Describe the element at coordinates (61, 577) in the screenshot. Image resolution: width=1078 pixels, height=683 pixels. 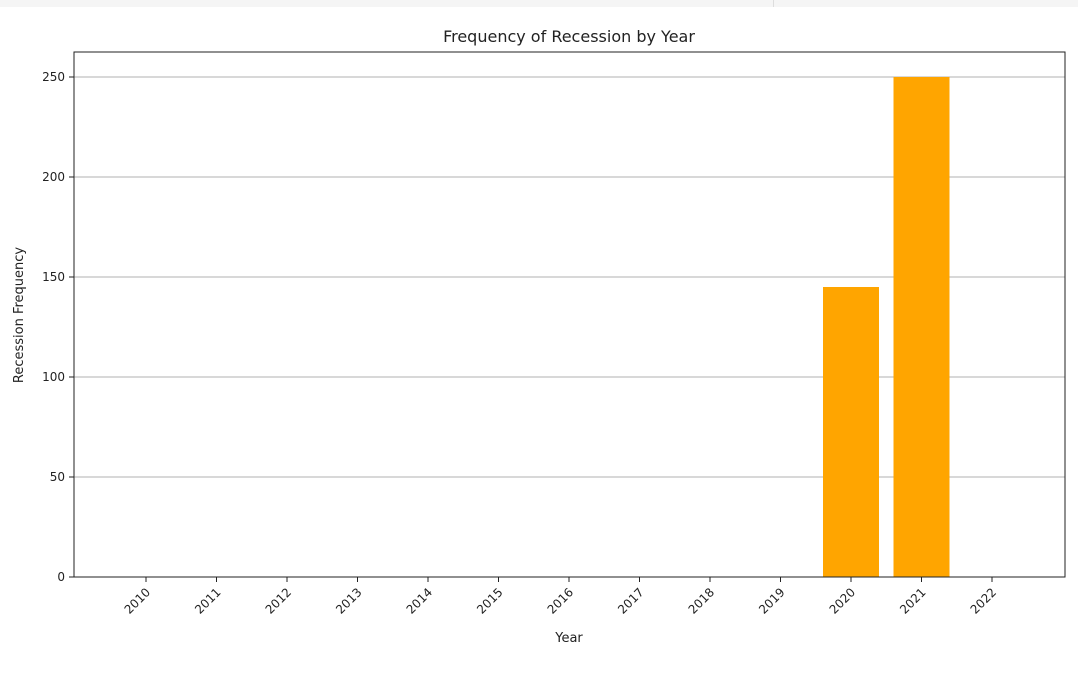
I see `y-tick-label: 0` at that location.